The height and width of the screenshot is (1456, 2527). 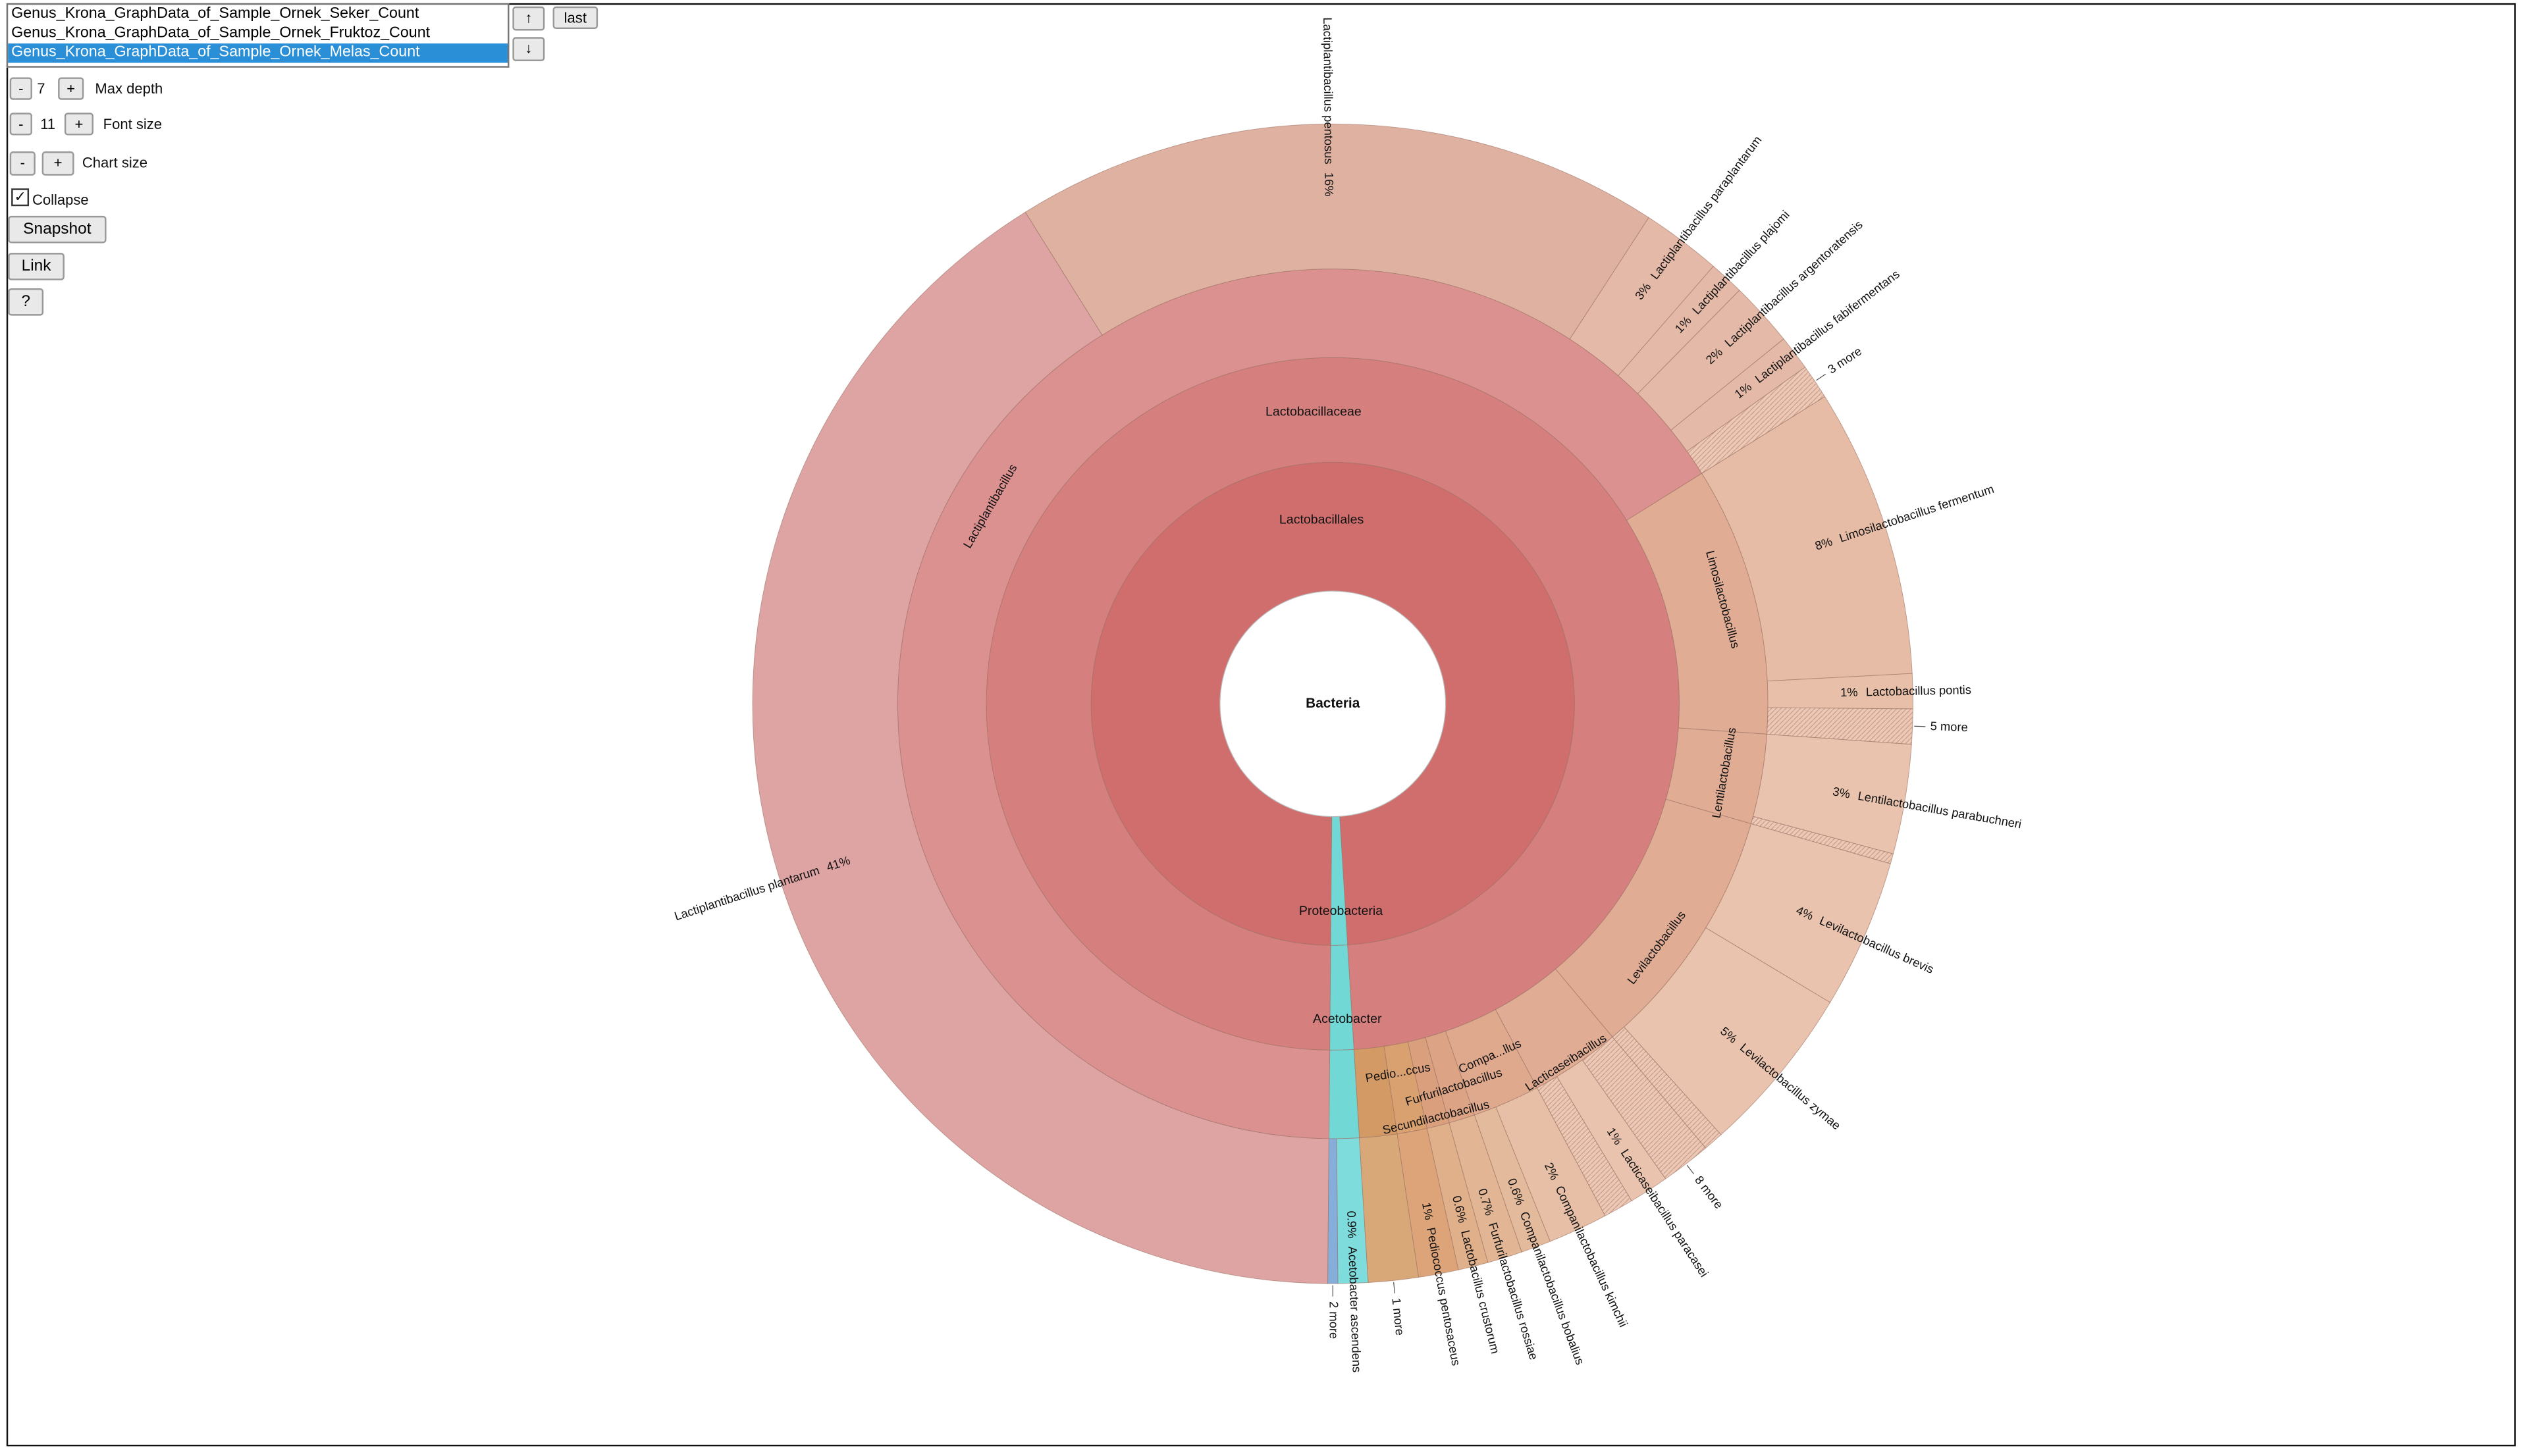 I want to click on up-button: ↑, so click(x=528, y=18).